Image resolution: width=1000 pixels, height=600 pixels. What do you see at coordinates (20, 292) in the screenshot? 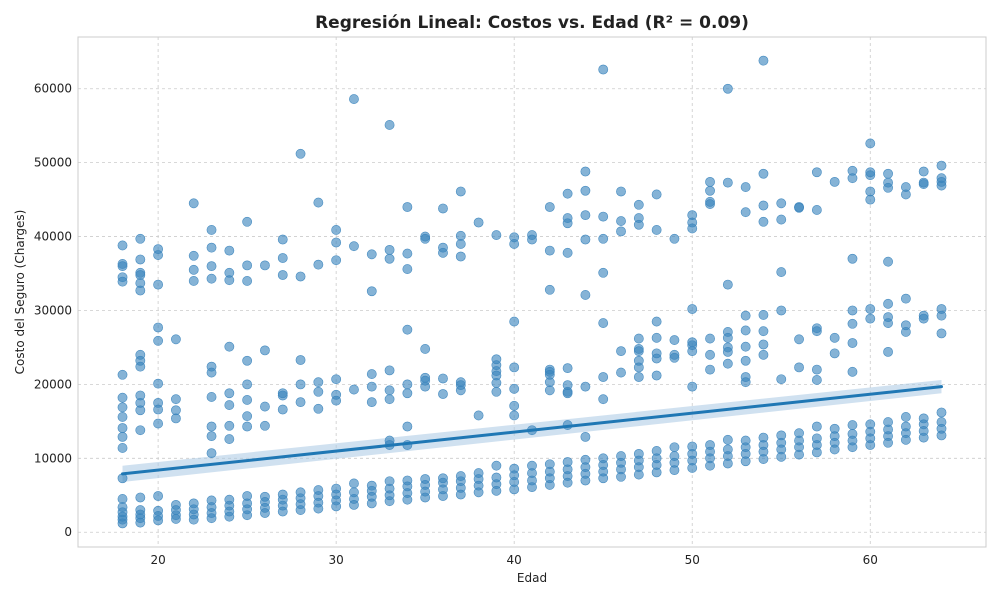
I see `y-axis-label: Costo del Seguro (Charges)` at bounding box center [20, 292].